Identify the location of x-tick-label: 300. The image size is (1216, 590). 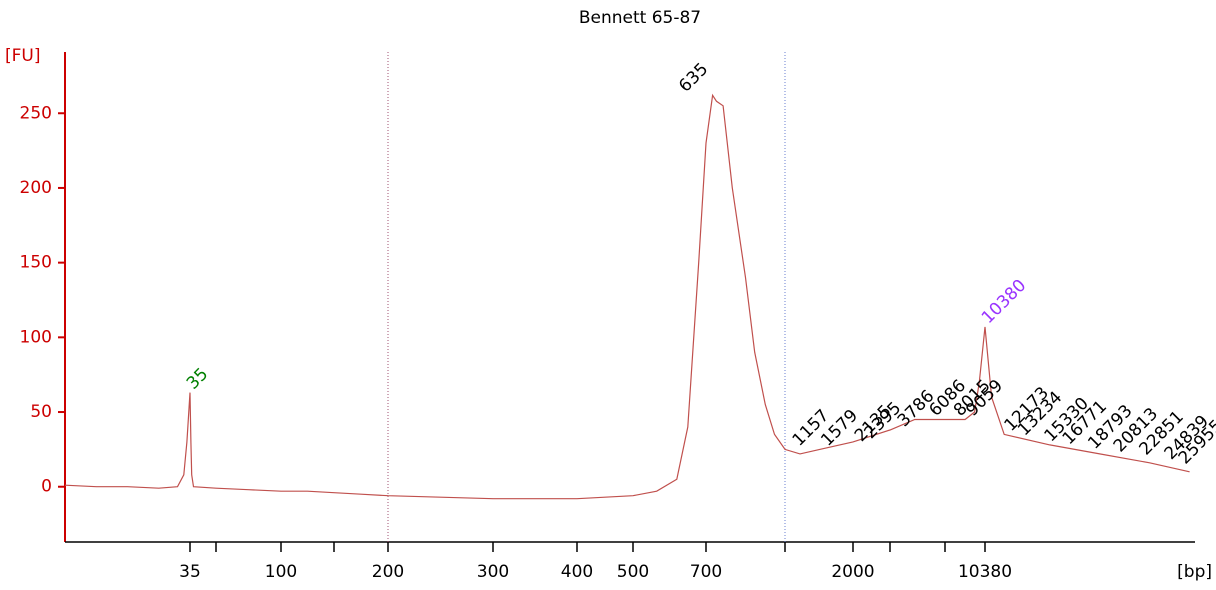
(493, 572).